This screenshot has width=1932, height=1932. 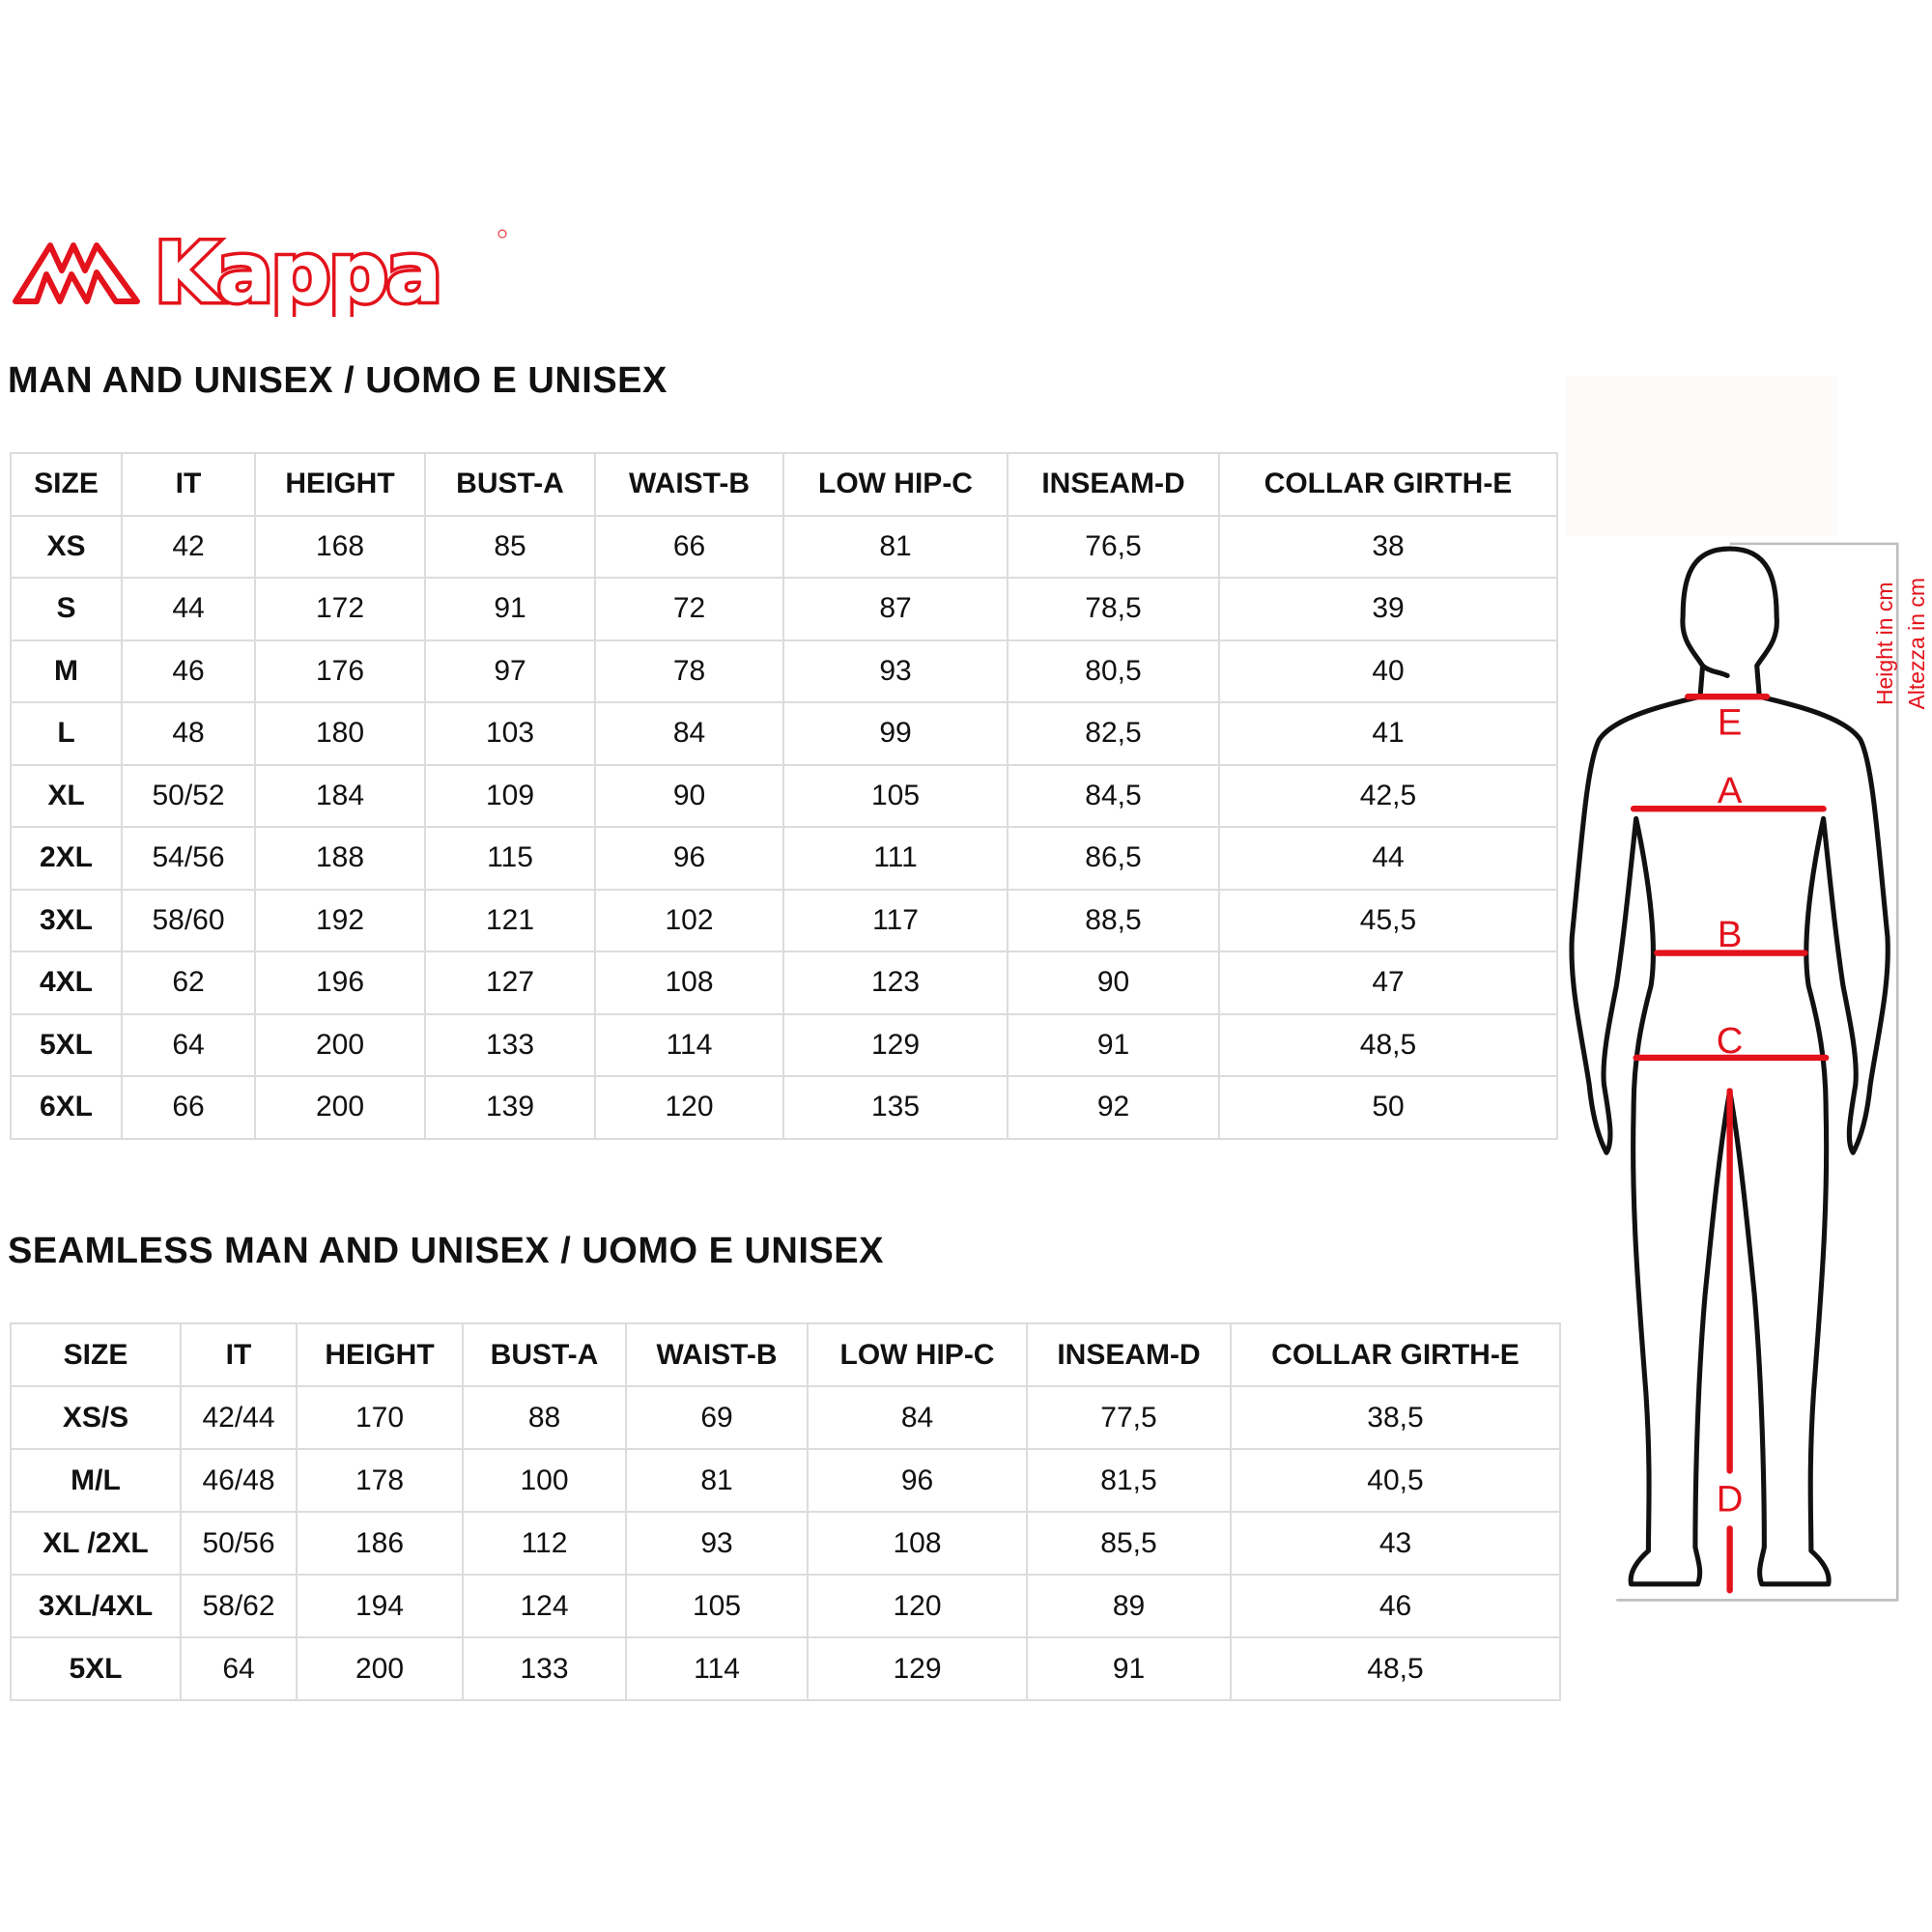 I want to click on table-row: M 46 176 97 78 93 80,5 40, so click(x=784, y=671).